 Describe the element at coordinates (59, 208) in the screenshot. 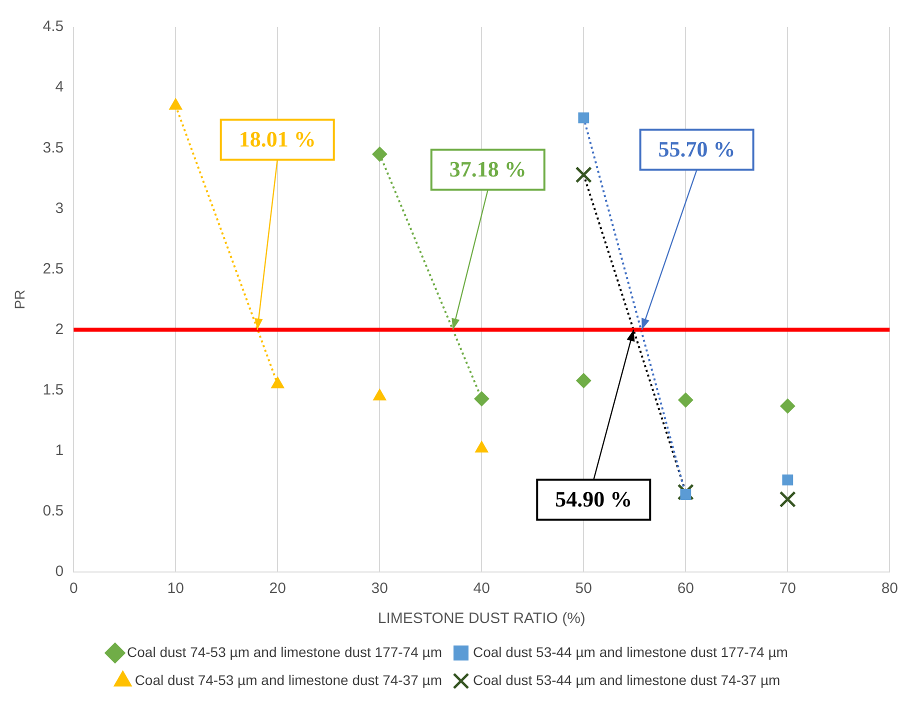

I see `y-tick-label: 3` at that location.